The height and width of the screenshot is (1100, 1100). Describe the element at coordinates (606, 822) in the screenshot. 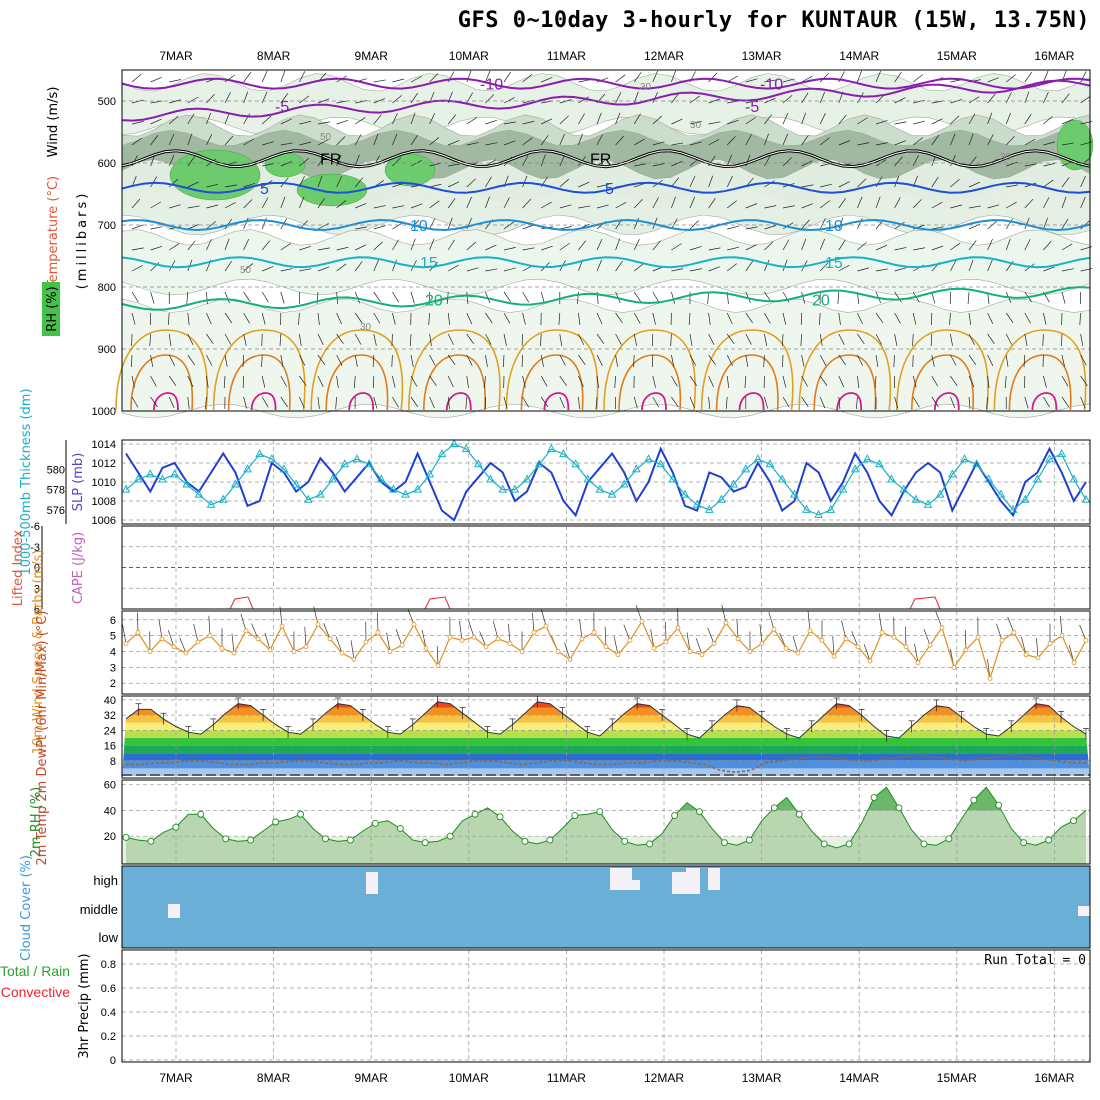

I see `rh-panel-frame` at that location.